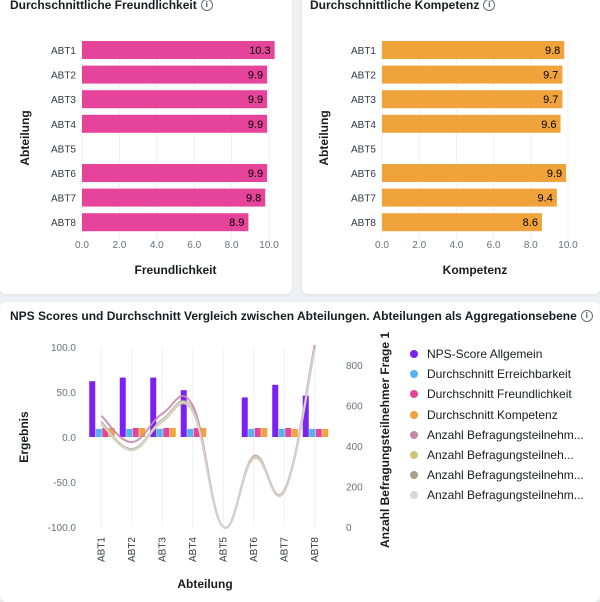 The height and width of the screenshot is (602, 600). What do you see at coordinates (82, 245) in the screenshot?
I see `x-tick-label: 0.0` at bounding box center [82, 245].